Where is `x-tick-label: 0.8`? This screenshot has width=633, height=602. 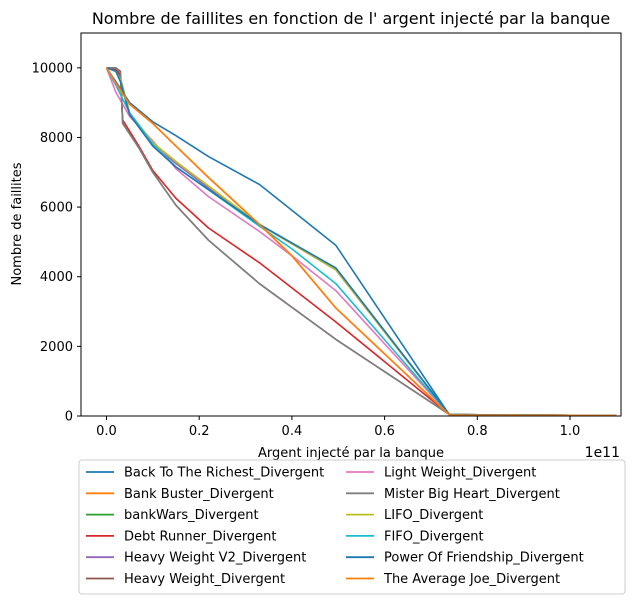 x-tick-label: 0.8 is located at coordinates (477, 431).